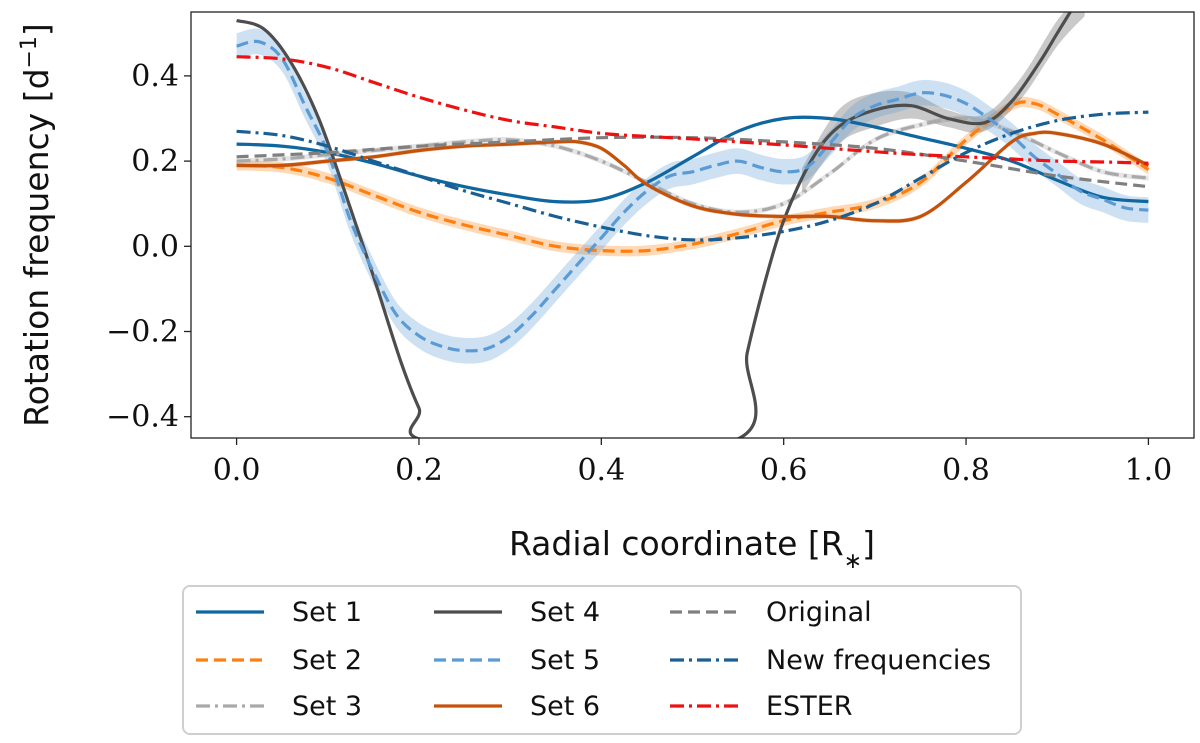  I want to click on y-tick-label: 0.0, so click(155, 246).